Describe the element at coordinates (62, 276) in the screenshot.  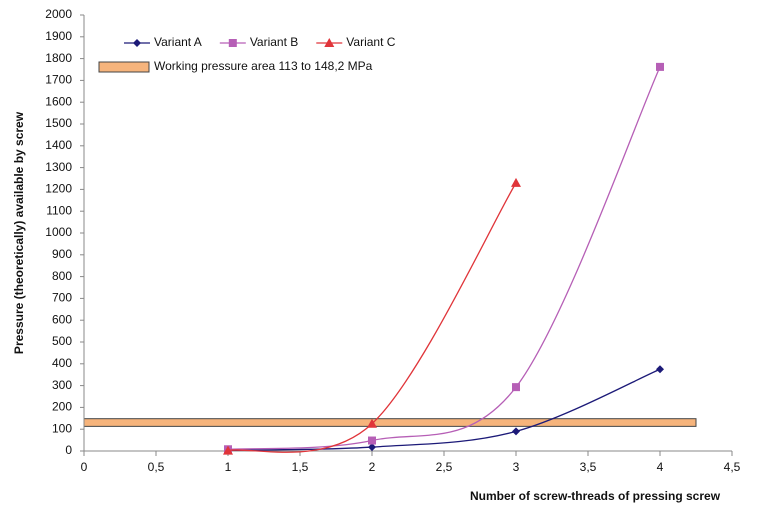
I see `y-tick-label: 800` at that location.